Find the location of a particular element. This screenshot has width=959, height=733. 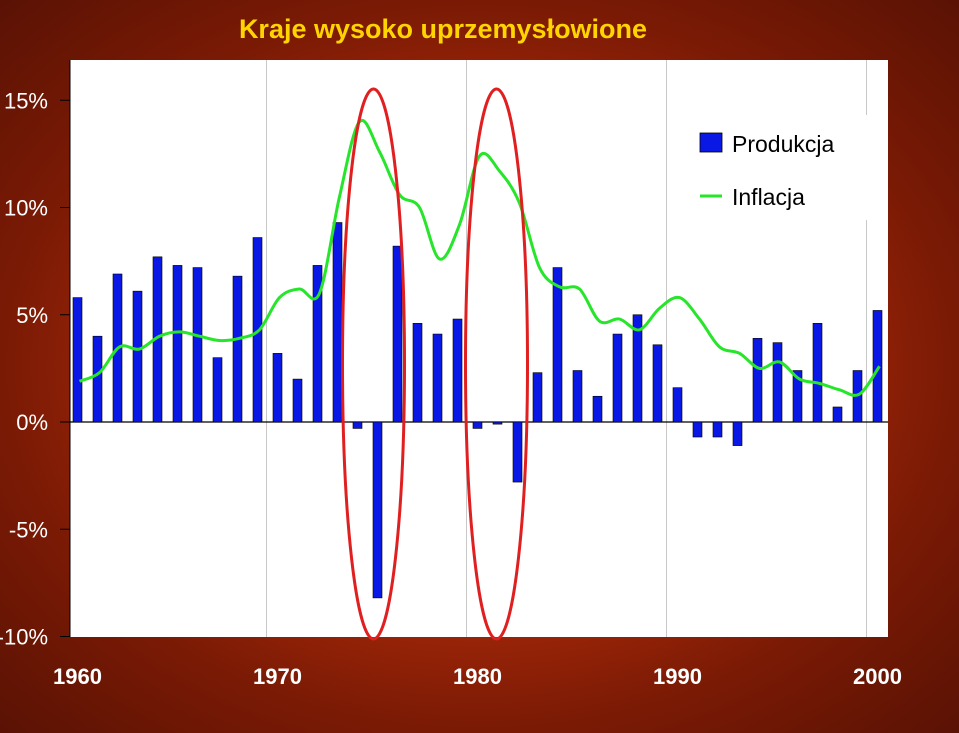

bar-1974 is located at coordinates (357, 425).